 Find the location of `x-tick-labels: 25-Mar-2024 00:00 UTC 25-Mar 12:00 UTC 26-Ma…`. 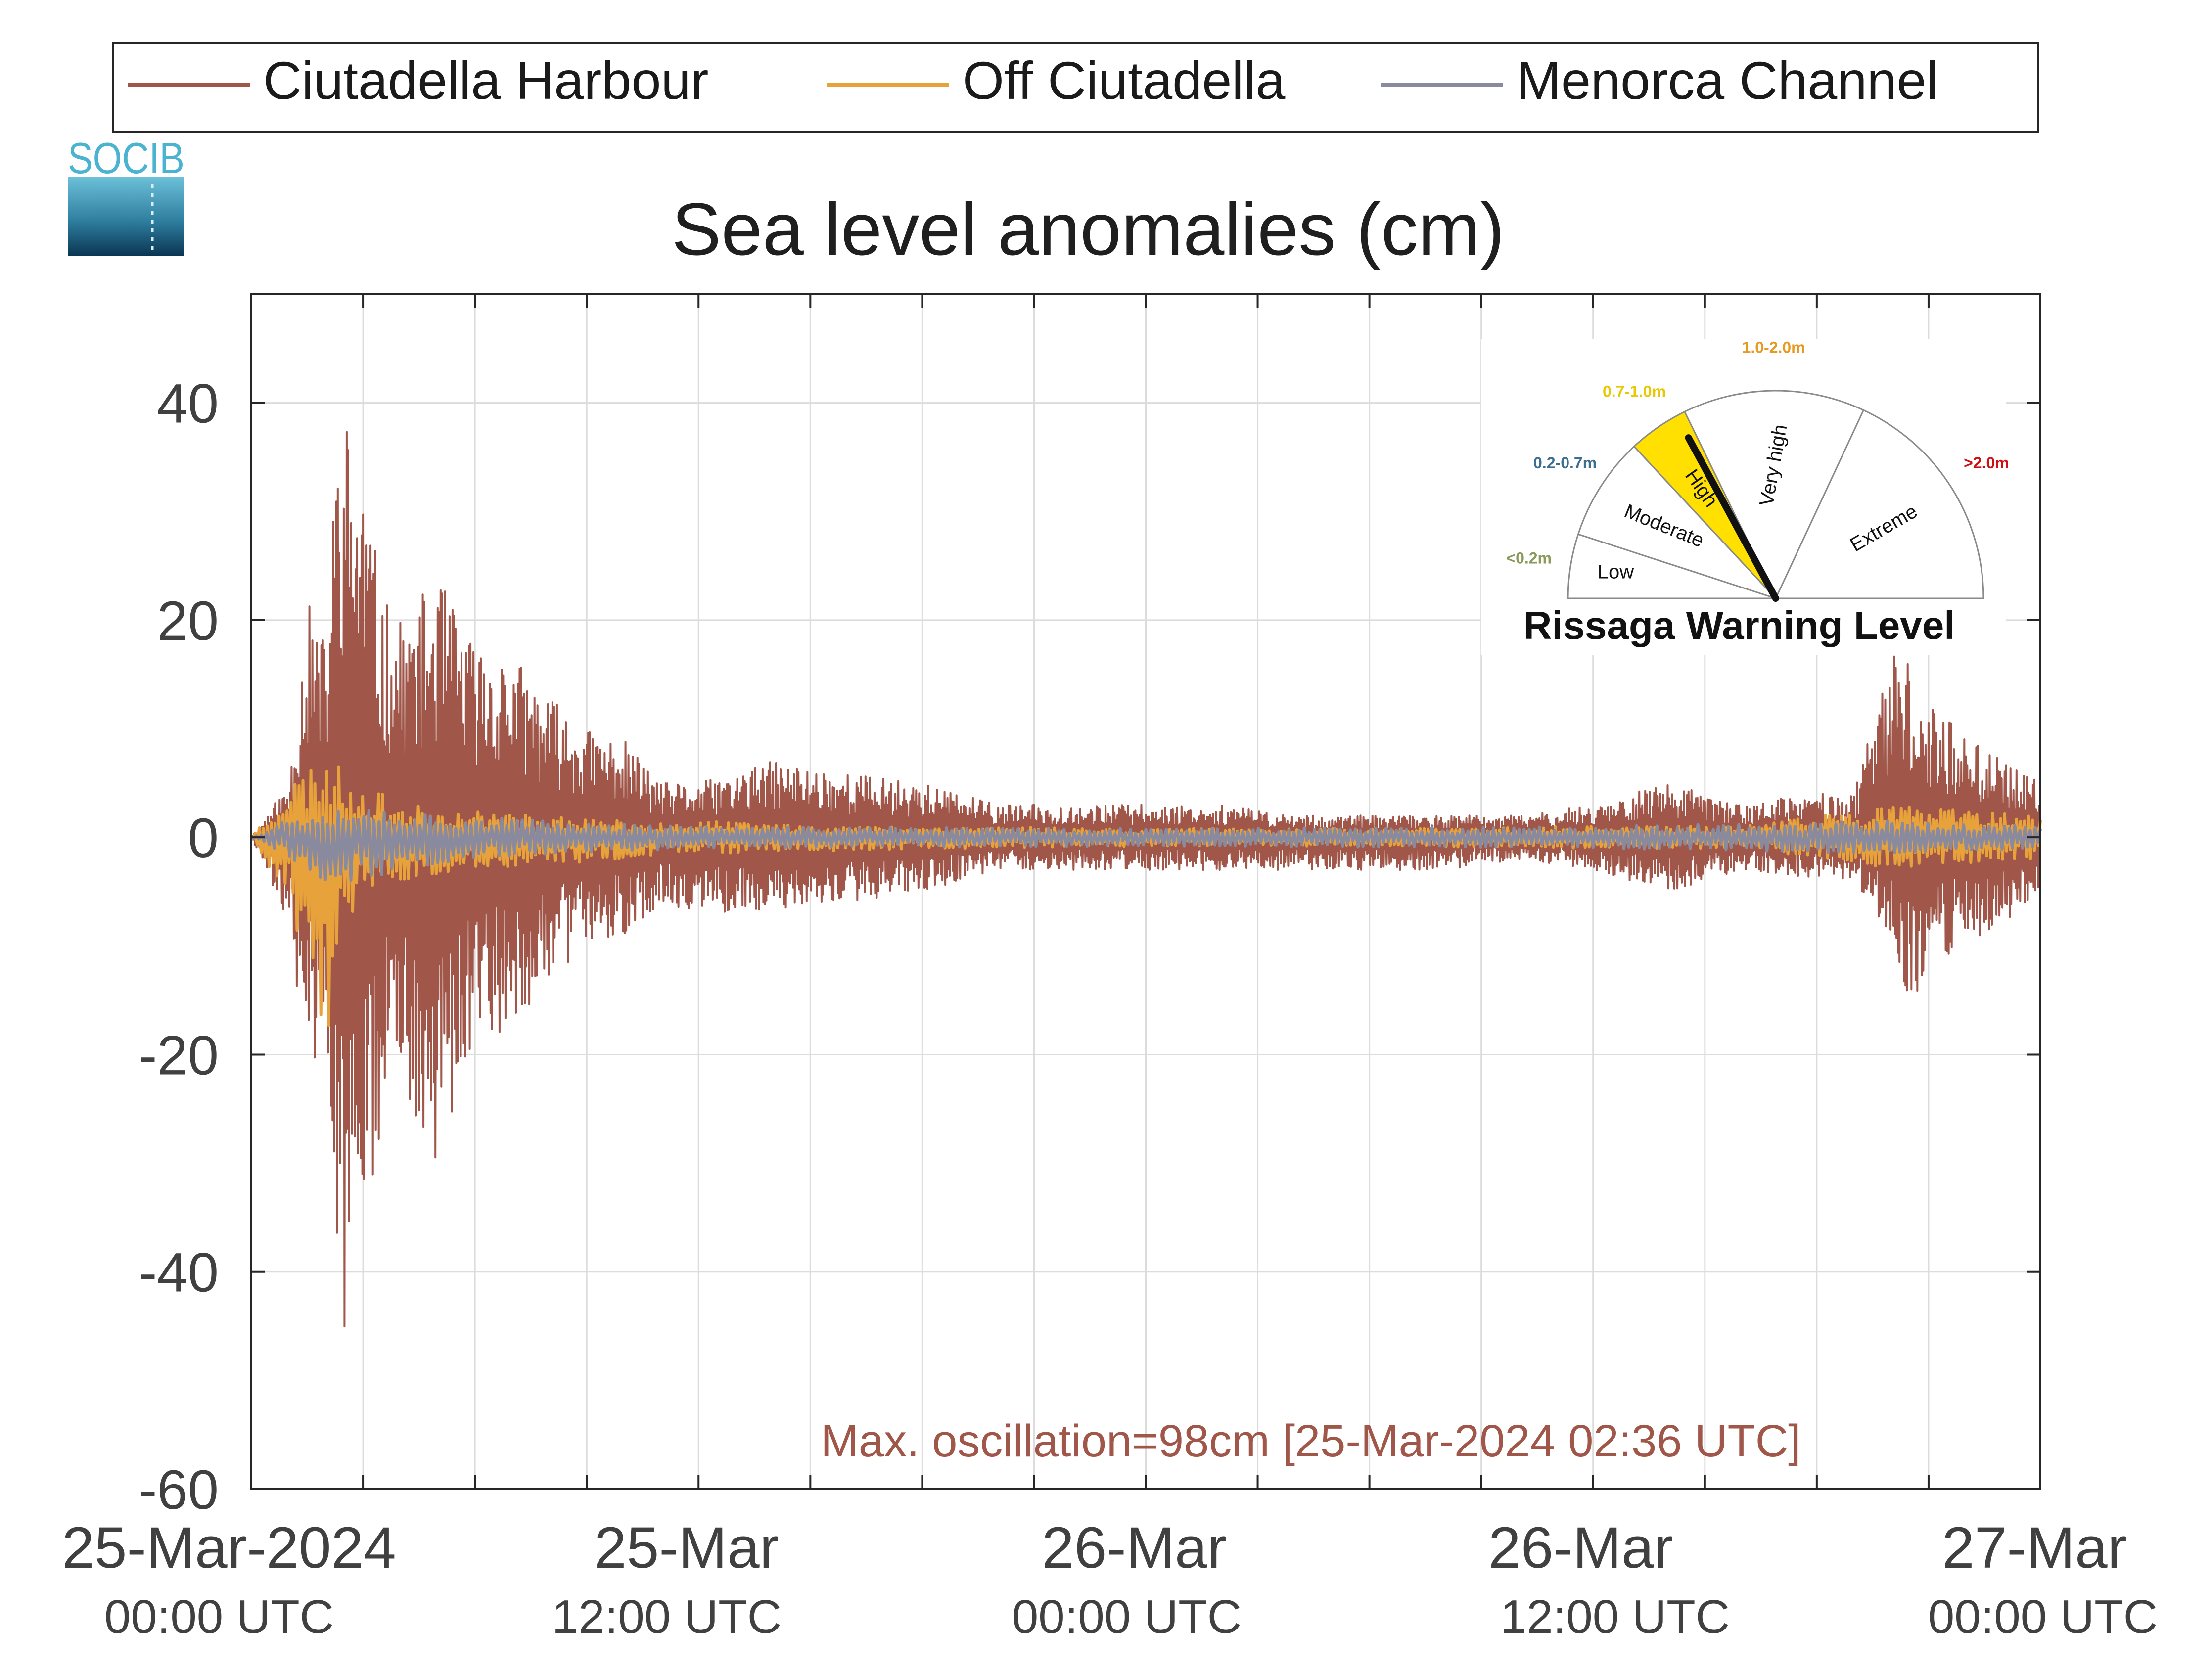

x-tick-labels: 25-Mar-2024 00:00 UTC 25-Mar 12:00 UTC 26-Ma… is located at coordinates (1110, 1579).